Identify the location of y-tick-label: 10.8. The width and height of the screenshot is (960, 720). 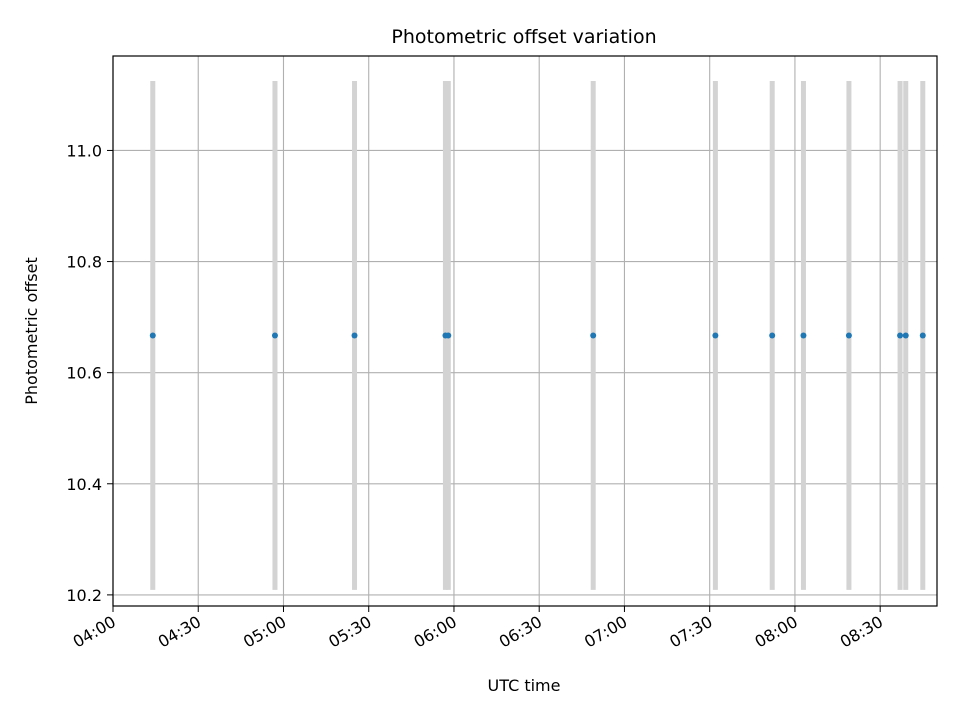
(84, 262).